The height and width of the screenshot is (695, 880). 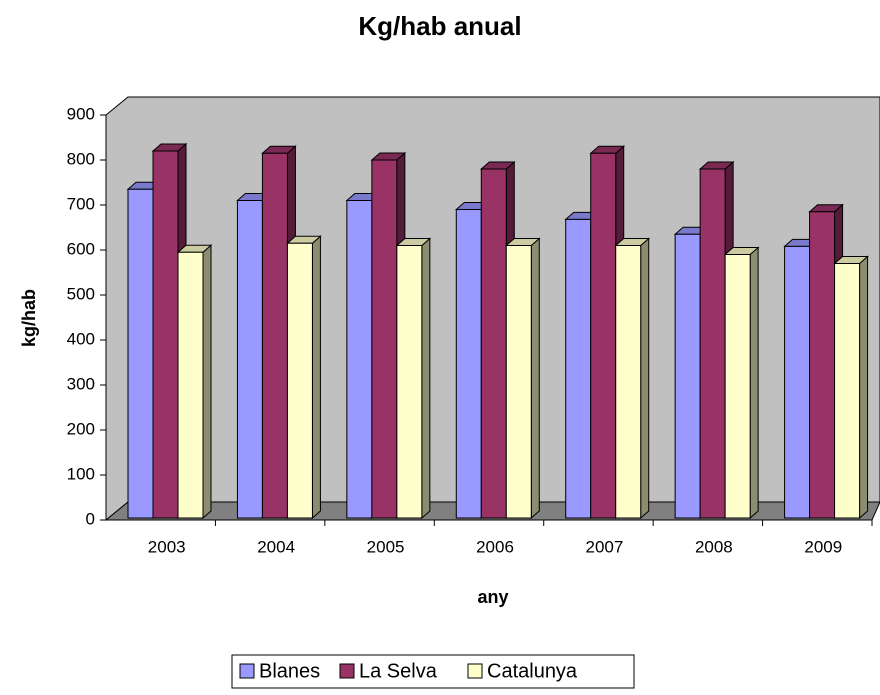 What do you see at coordinates (81, 203) in the screenshot?
I see `y-tick-label: 700` at bounding box center [81, 203].